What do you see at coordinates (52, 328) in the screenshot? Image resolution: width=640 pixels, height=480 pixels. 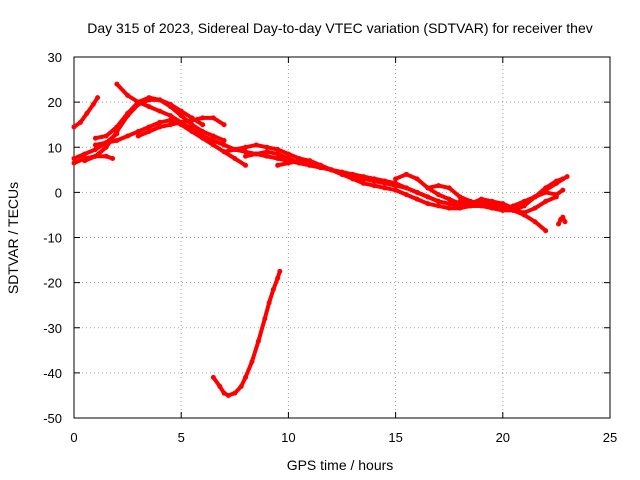 I see `y-tick-label: -30` at bounding box center [52, 328].